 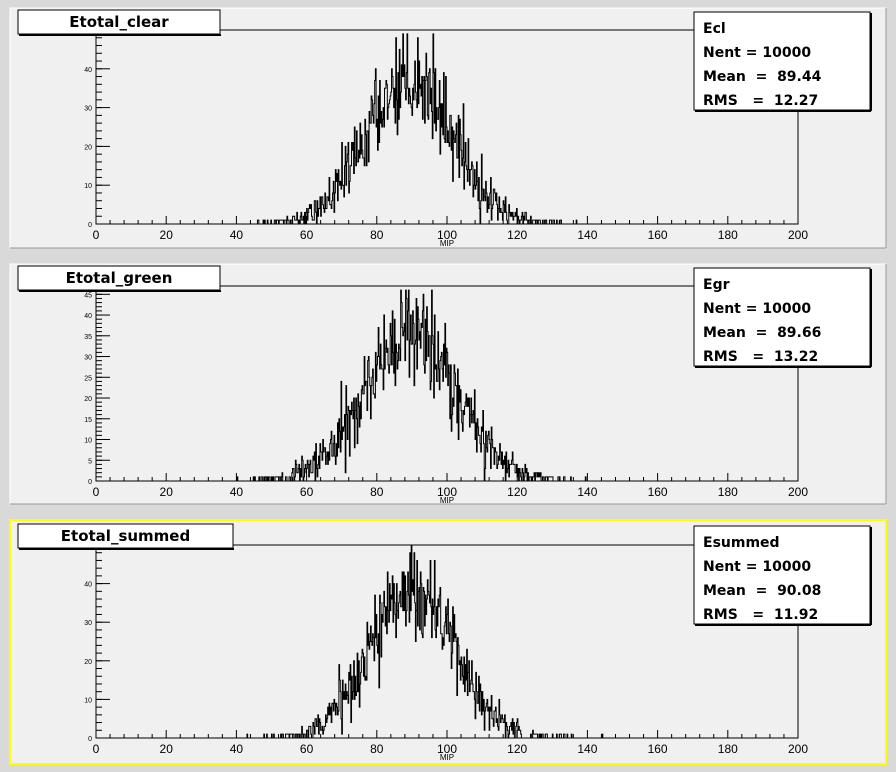 What do you see at coordinates (760, 615) in the screenshot?
I see `stats-rms: RMS = 11.92` at bounding box center [760, 615].